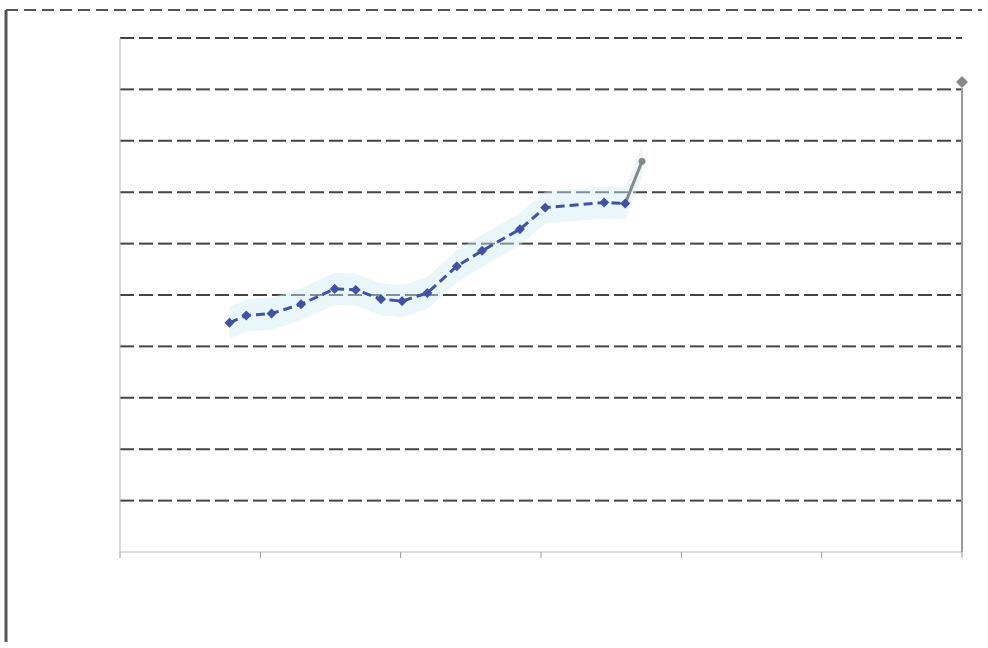  I want to click on legend-marker, so click(962, 82).